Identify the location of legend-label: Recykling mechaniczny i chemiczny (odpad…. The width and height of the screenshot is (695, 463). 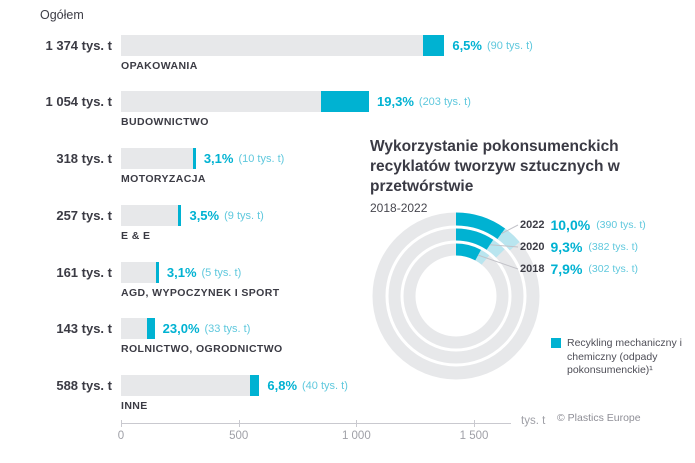
(624, 357).